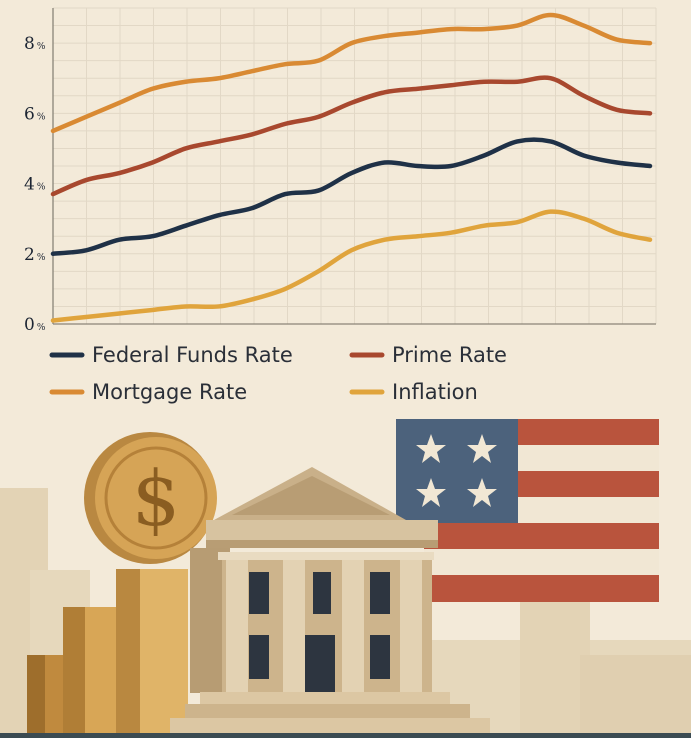  I want to click on us-flag-illustration, so click(527, 510).